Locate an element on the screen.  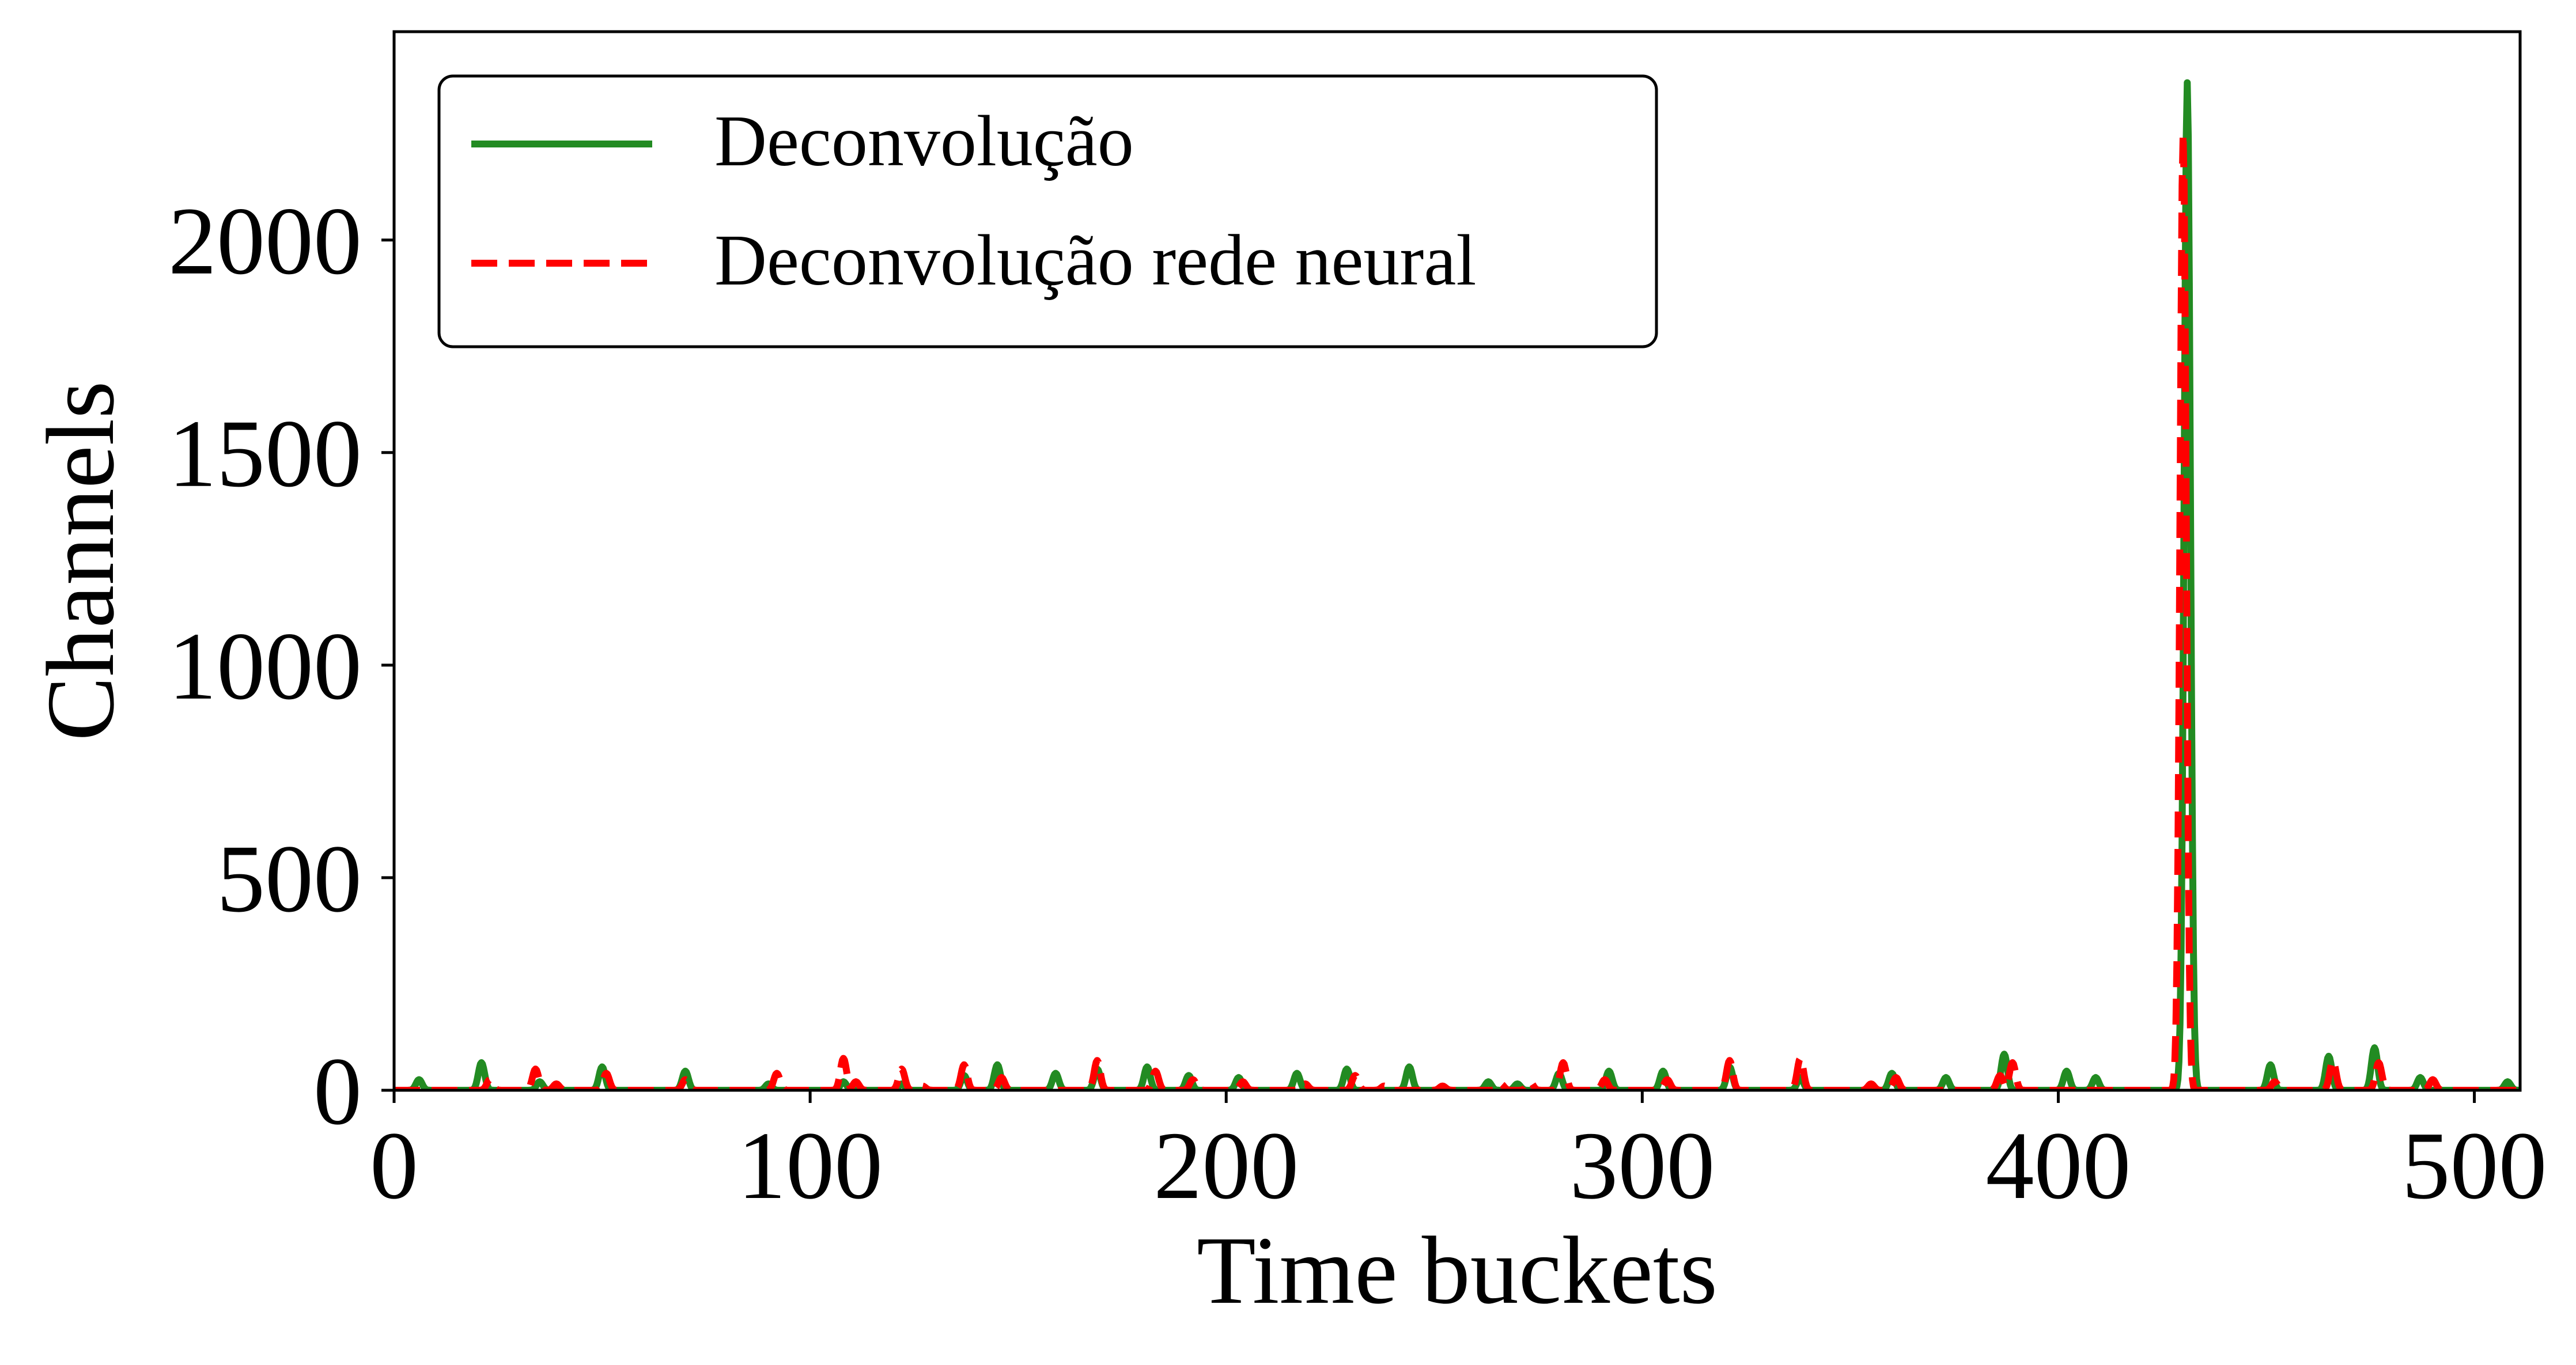
x-axis-label: Time buckets is located at coordinates (1457, 1270).